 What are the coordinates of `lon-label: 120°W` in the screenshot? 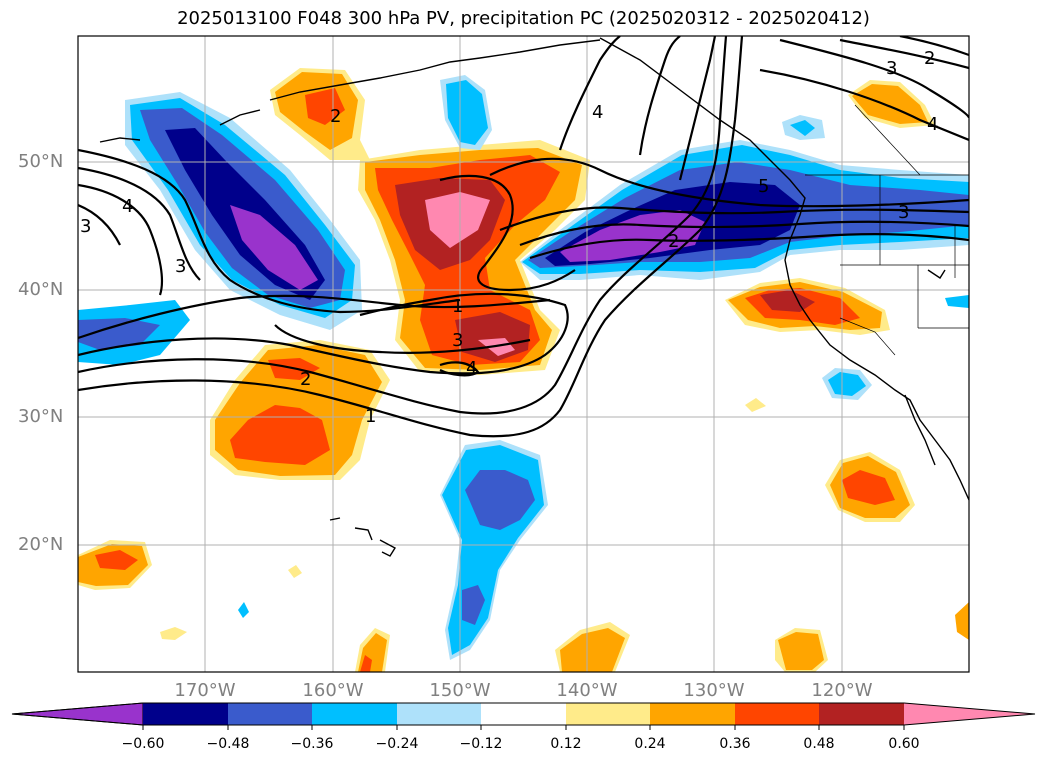 It's located at (842, 690).